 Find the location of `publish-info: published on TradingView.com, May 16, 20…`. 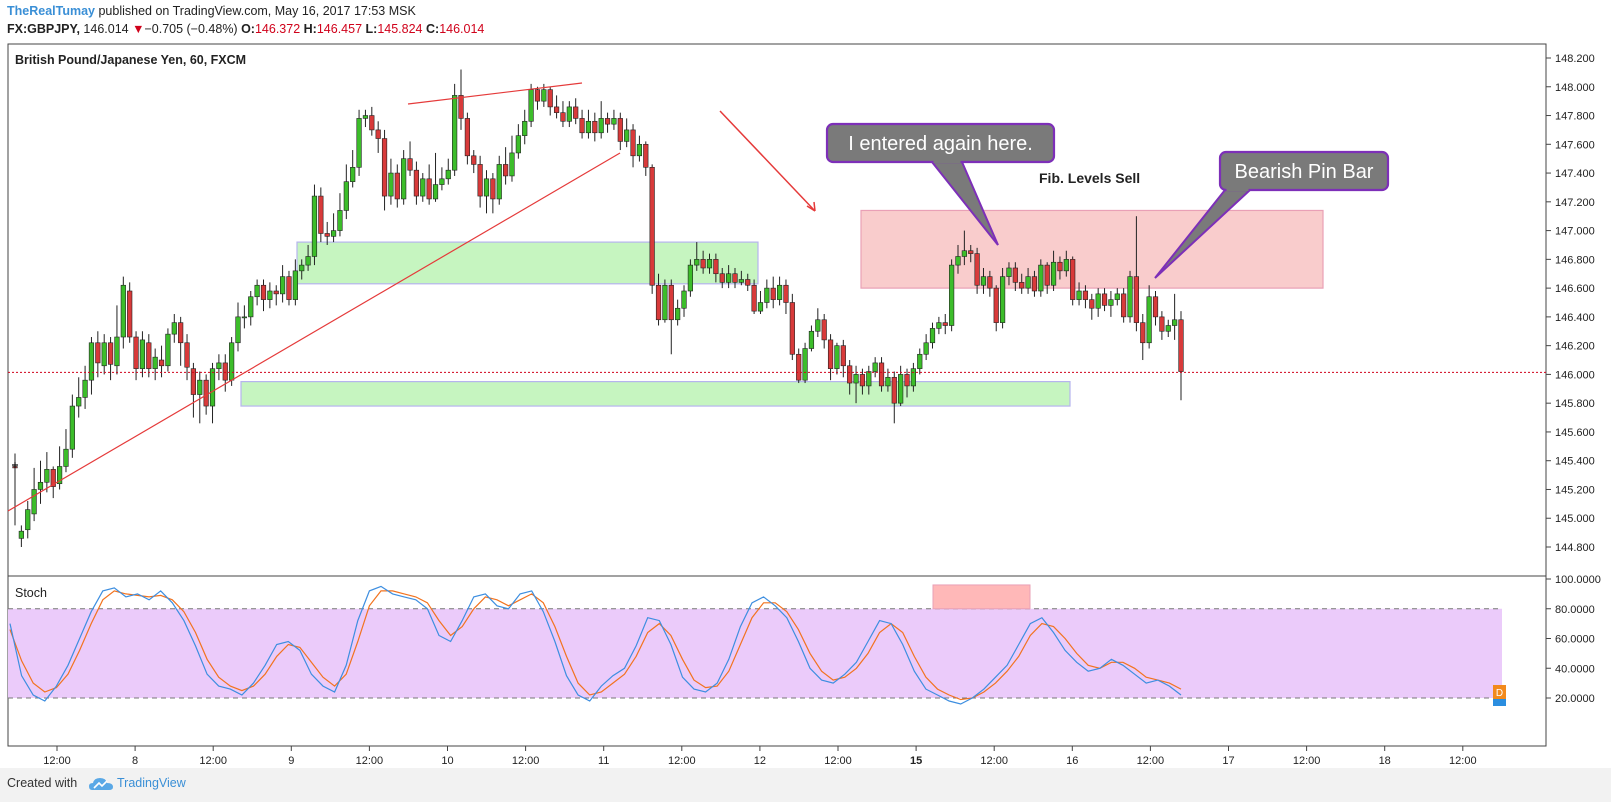

publish-info: published on TradingView.com, May 16, 20… is located at coordinates (257, 11).